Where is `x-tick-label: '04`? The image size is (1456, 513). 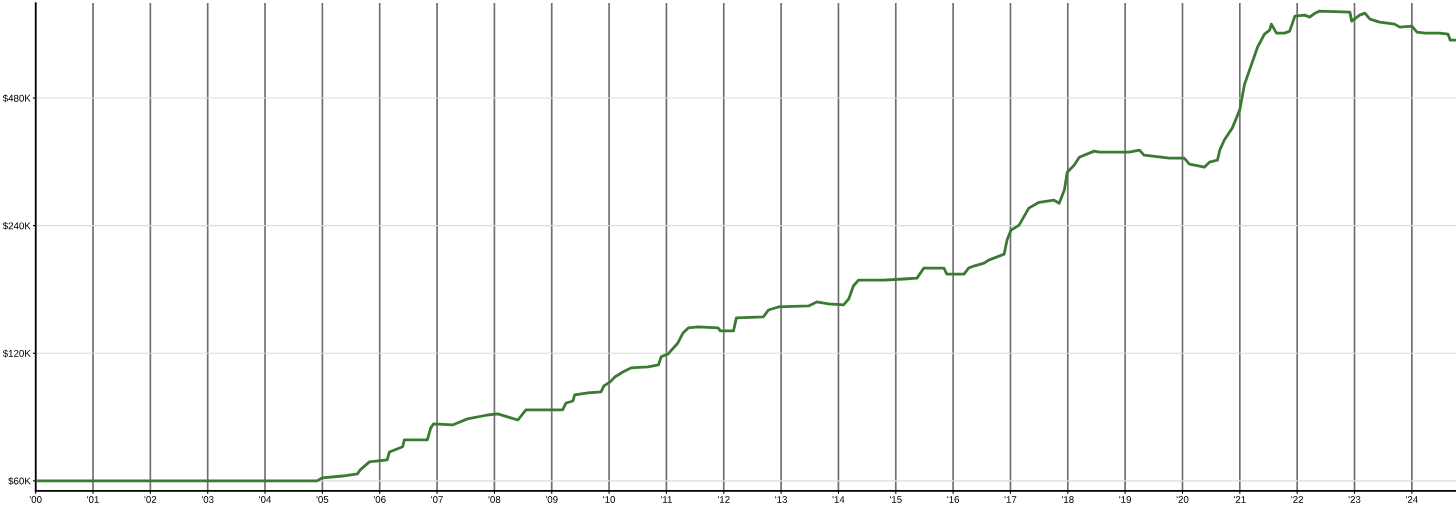 x-tick-label: '04 is located at coordinates (265, 499).